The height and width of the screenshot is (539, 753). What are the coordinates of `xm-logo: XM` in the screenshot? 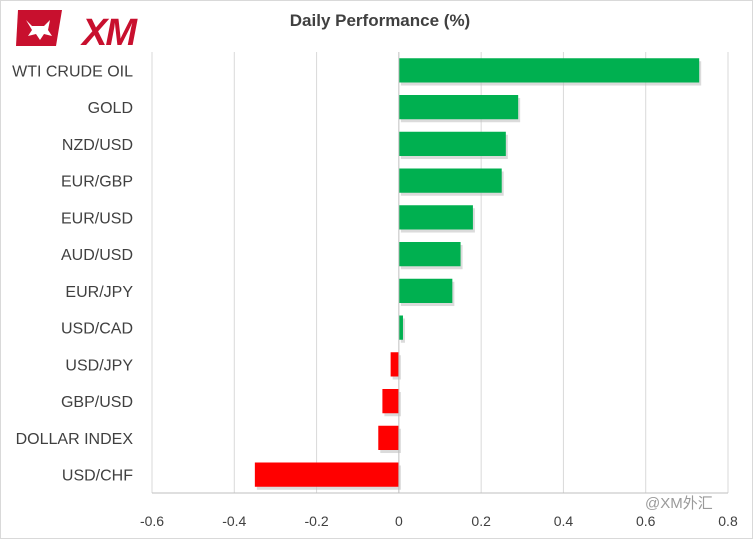 It's located at (86, 30).